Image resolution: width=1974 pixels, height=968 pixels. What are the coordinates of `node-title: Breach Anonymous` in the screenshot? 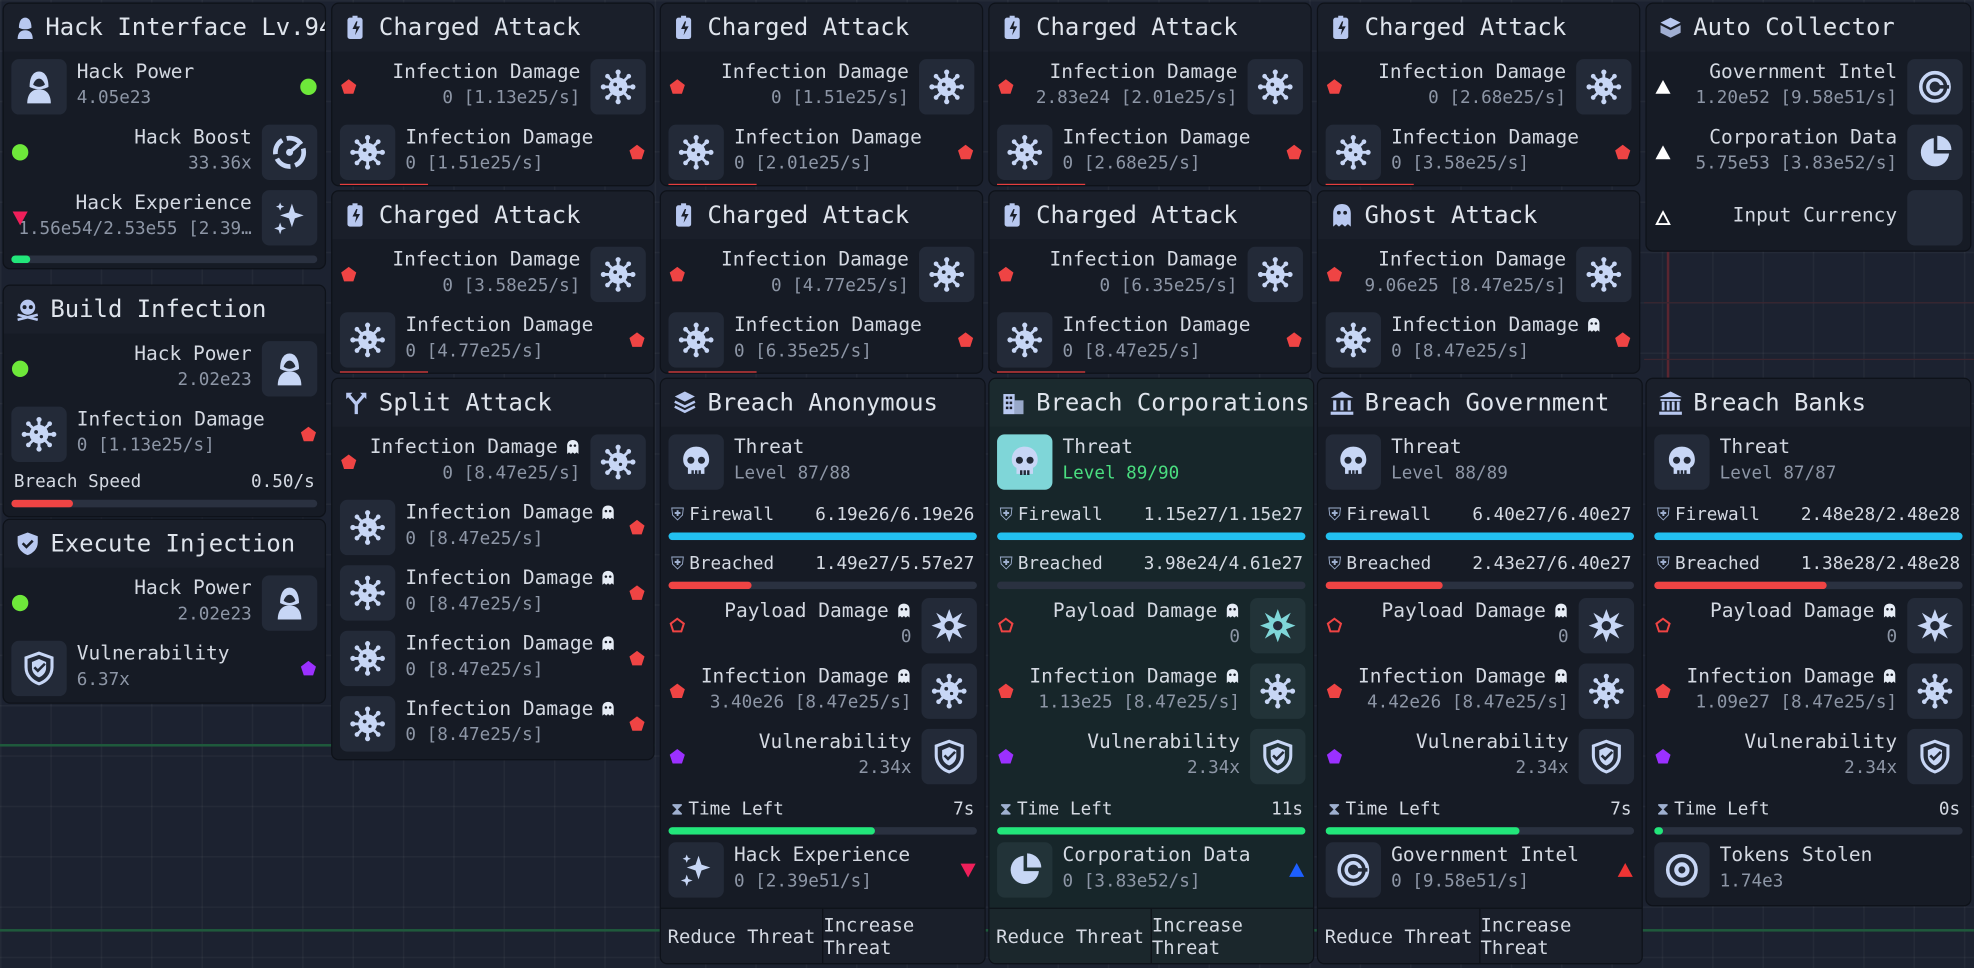 It's located at (822, 403).